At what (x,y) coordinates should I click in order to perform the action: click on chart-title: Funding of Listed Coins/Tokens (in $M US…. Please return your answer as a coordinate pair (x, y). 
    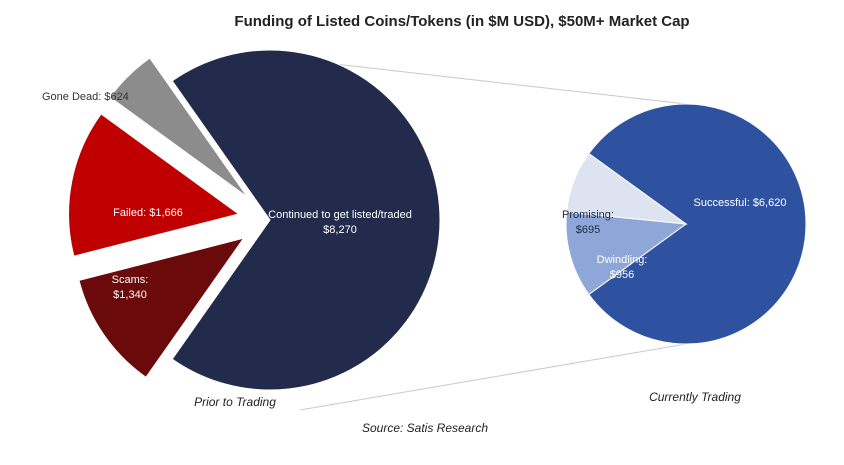
    Looking at the image, I should click on (461, 21).